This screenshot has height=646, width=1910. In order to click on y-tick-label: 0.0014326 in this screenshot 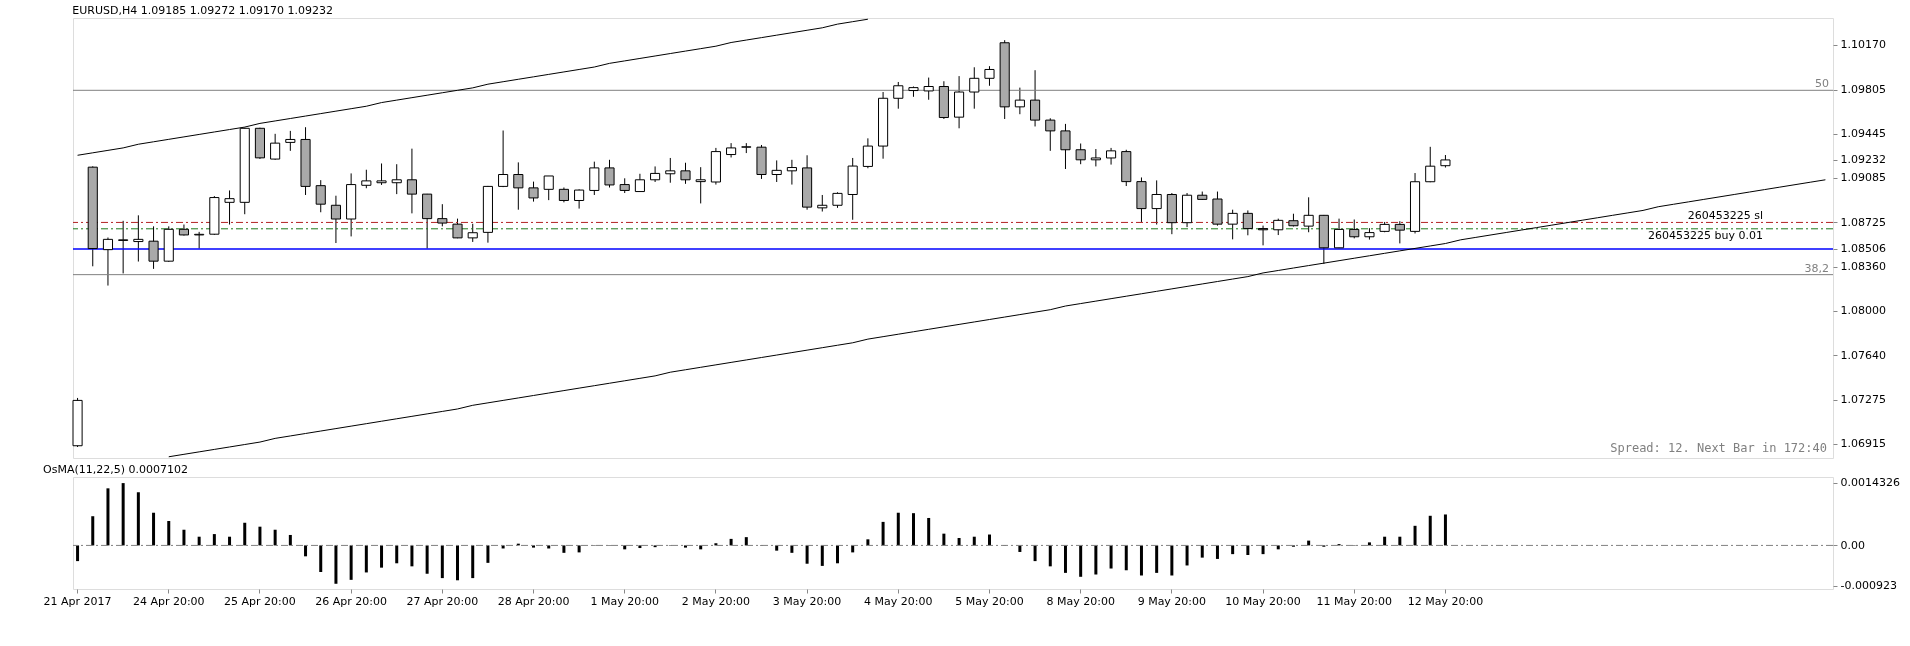, I will do `click(1870, 483)`.